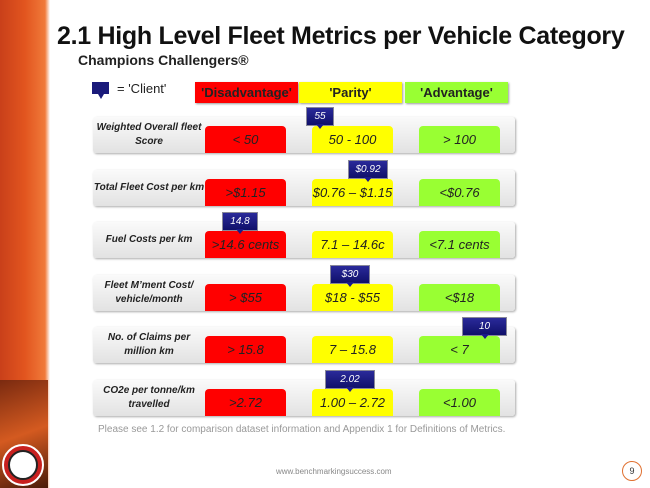 The height and width of the screenshot is (488, 650). What do you see at coordinates (350, 92) in the screenshot?
I see `legend-parity: 'Parity'` at bounding box center [350, 92].